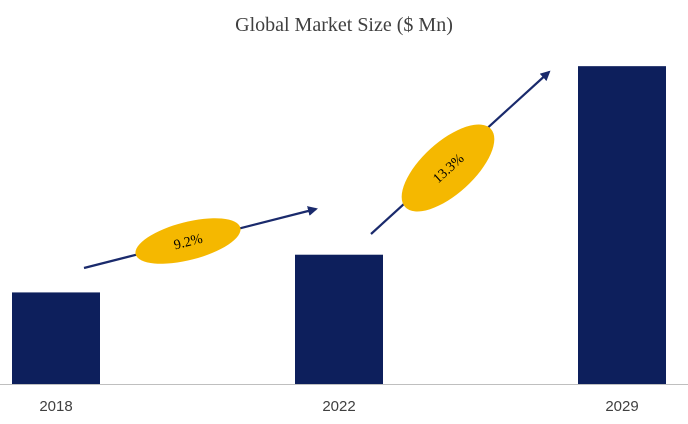 This screenshot has height=424, width=688. I want to click on bar-2018, so click(56, 338).